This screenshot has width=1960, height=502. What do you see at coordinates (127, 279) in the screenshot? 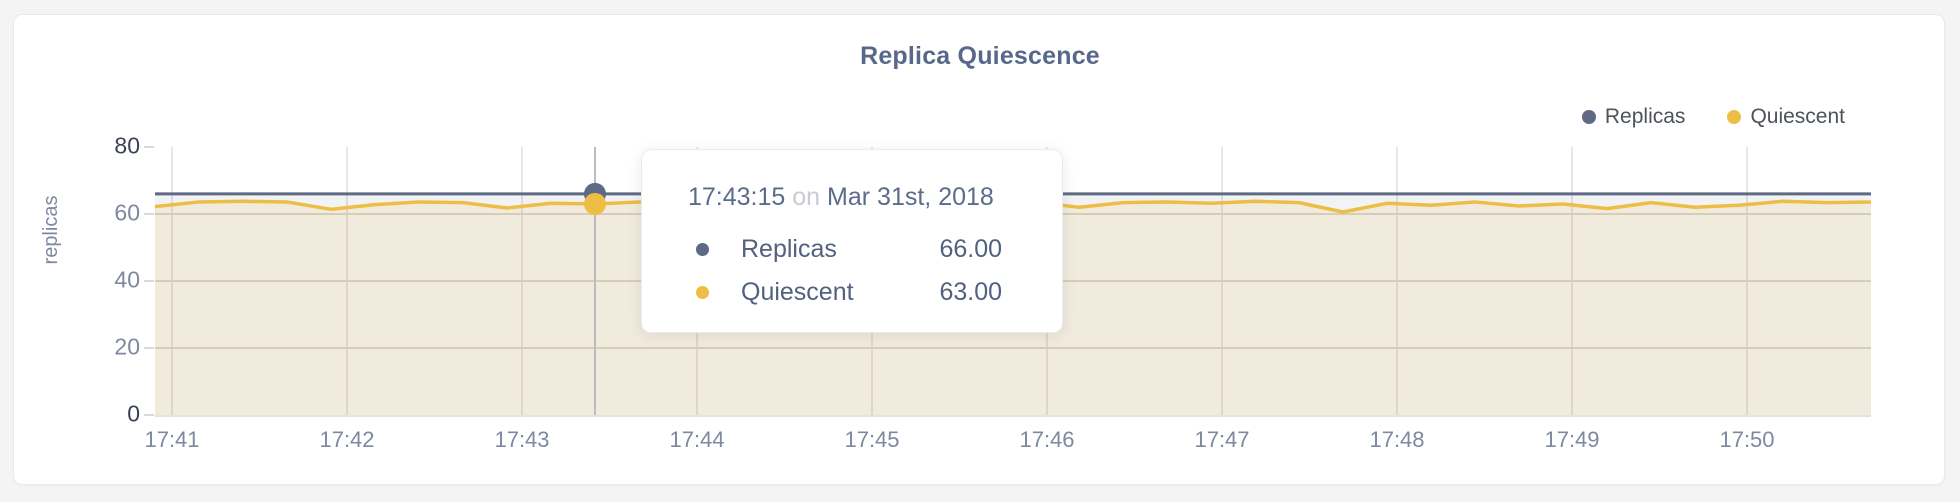
I see `y-tick-label: 40` at bounding box center [127, 279].